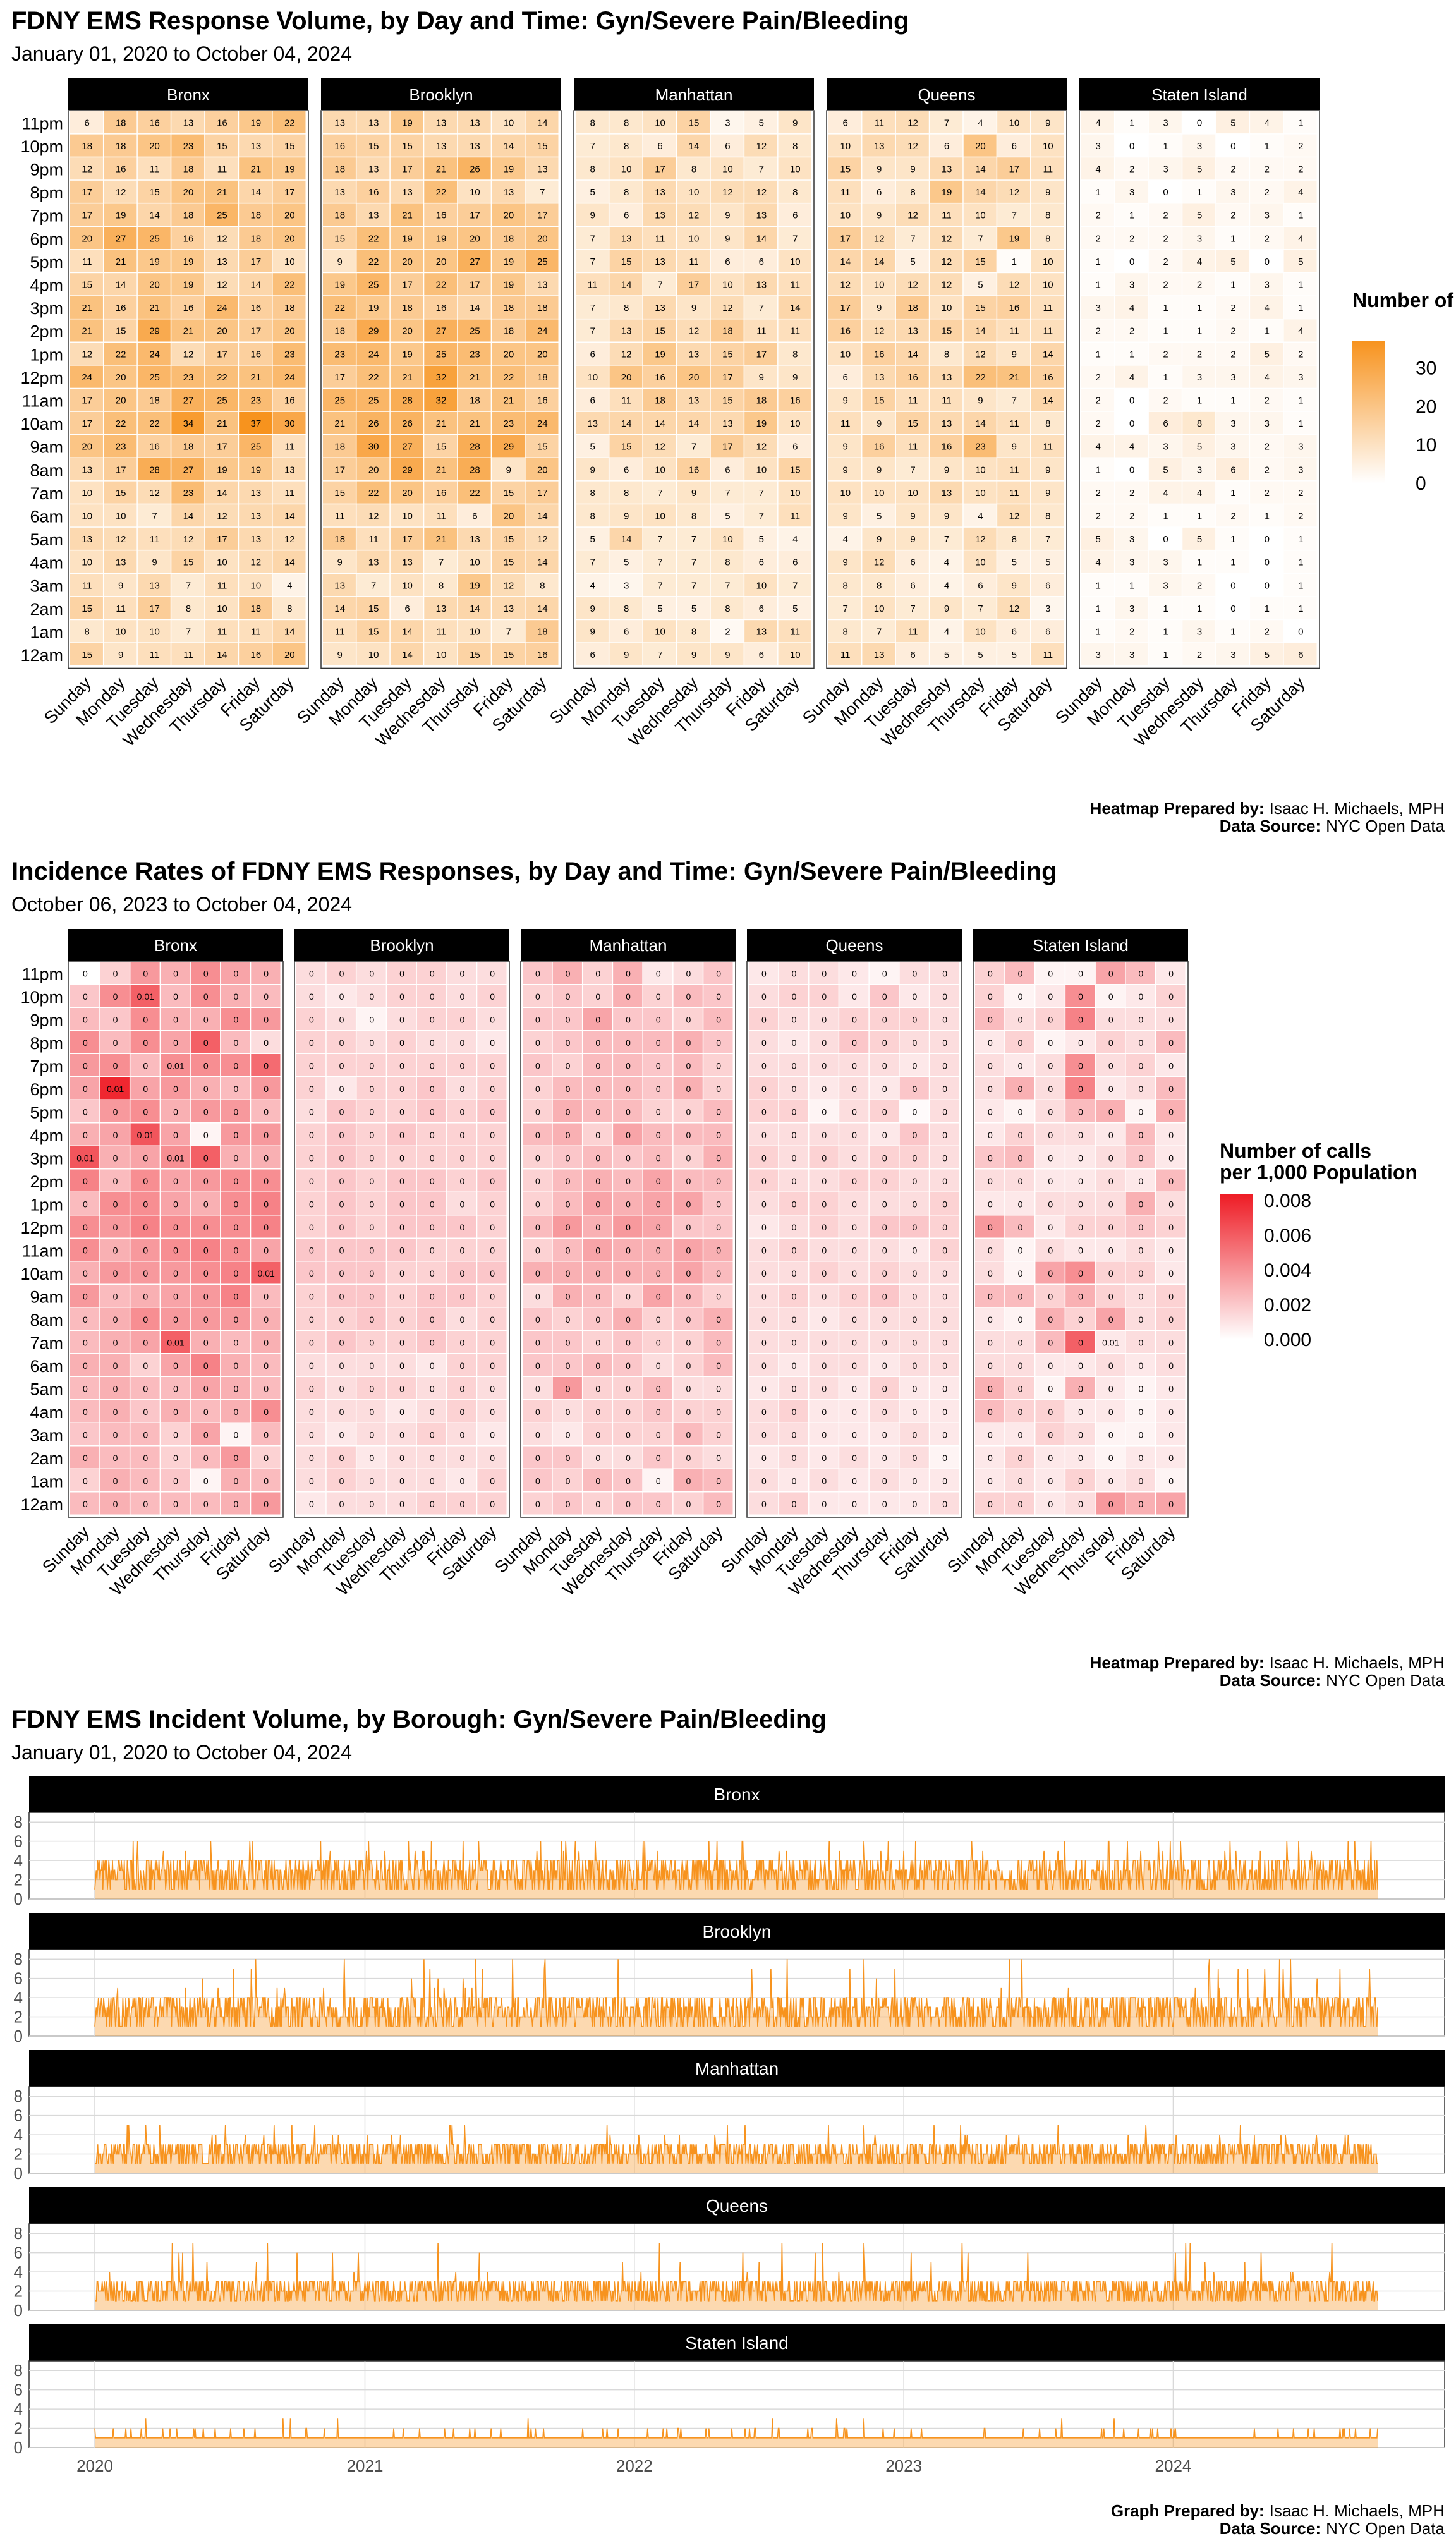  Describe the element at coordinates (222, 447) in the screenshot. I see `cell-label: 17` at that location.